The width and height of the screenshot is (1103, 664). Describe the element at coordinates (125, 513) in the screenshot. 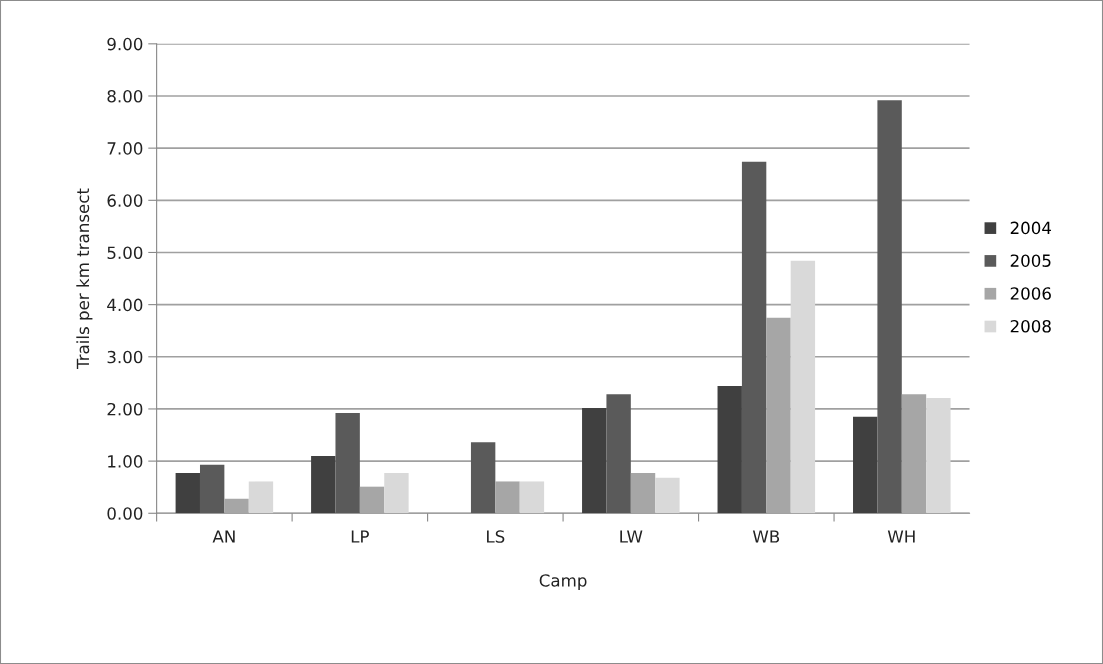

I see `y-tick-label: 0.00` at that location.